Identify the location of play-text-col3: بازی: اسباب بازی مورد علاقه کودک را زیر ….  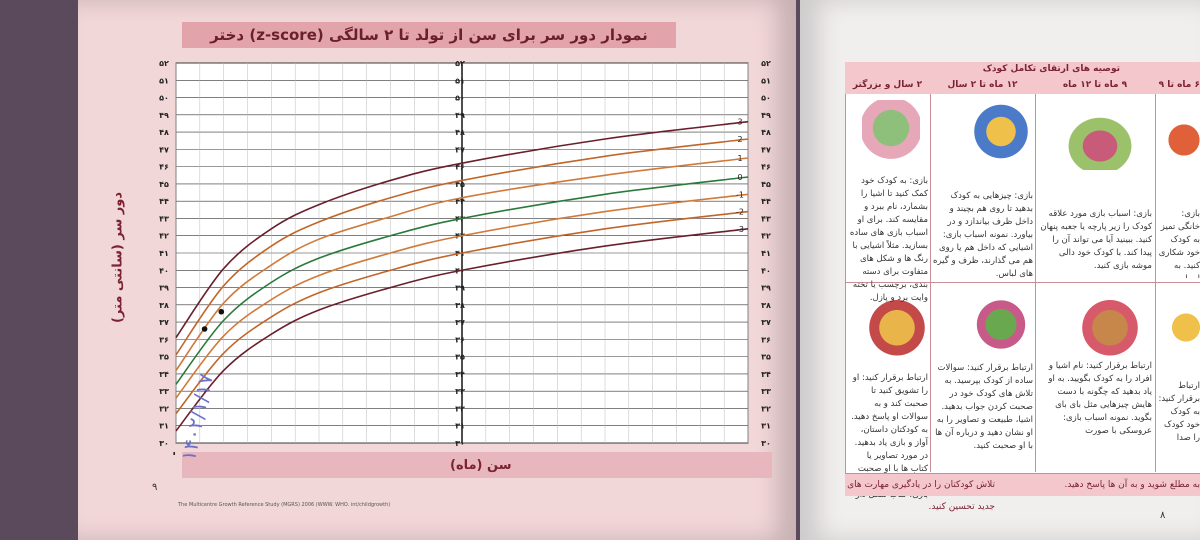
(1096, 240).